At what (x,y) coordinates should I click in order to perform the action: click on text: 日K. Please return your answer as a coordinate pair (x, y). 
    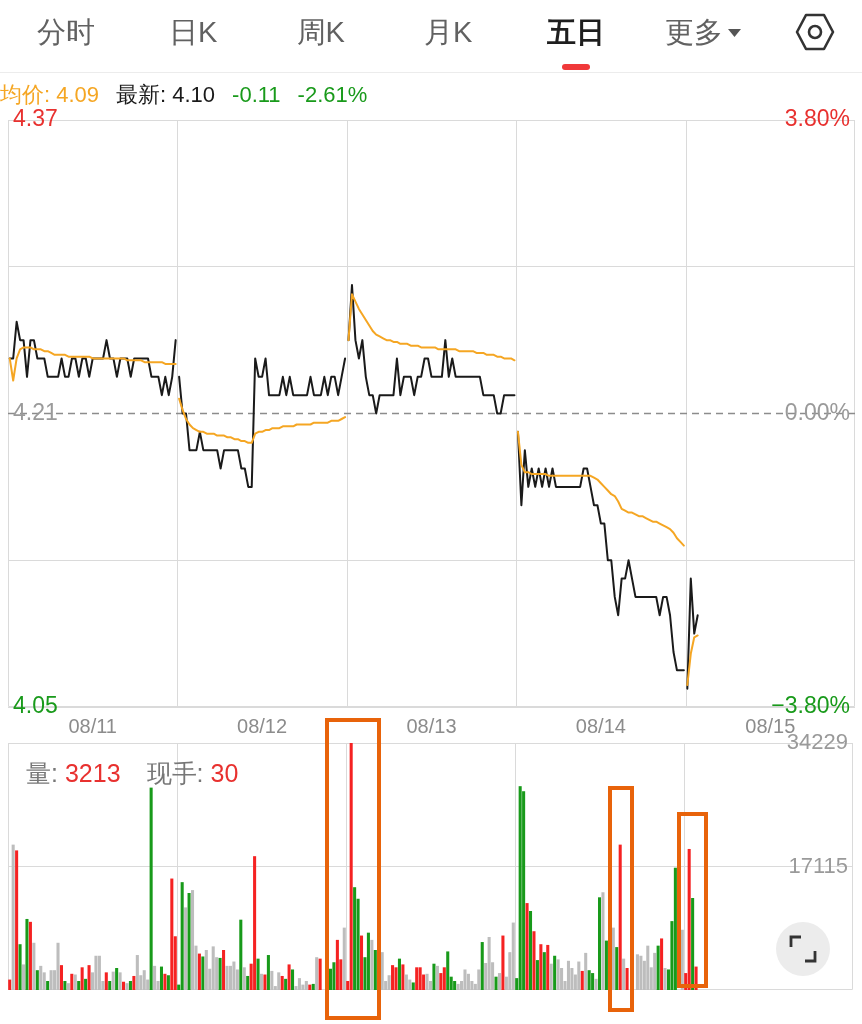
    Looking at the image, I should click on (193, 32).